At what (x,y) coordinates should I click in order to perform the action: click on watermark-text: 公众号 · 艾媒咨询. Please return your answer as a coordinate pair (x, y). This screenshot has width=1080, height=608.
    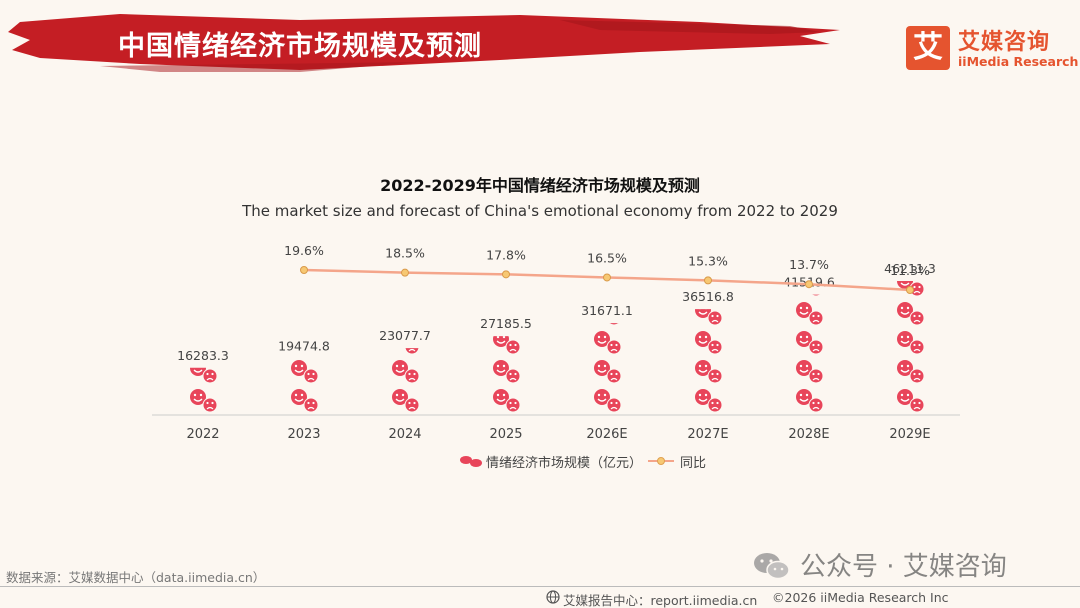
    Looking at the image, I should click on (903, 567).